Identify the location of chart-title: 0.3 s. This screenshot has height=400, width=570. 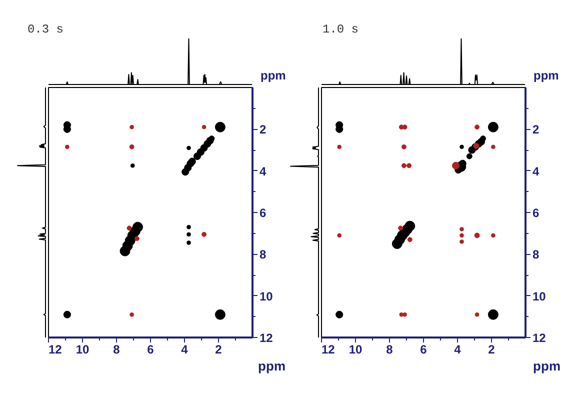
(46, 29).